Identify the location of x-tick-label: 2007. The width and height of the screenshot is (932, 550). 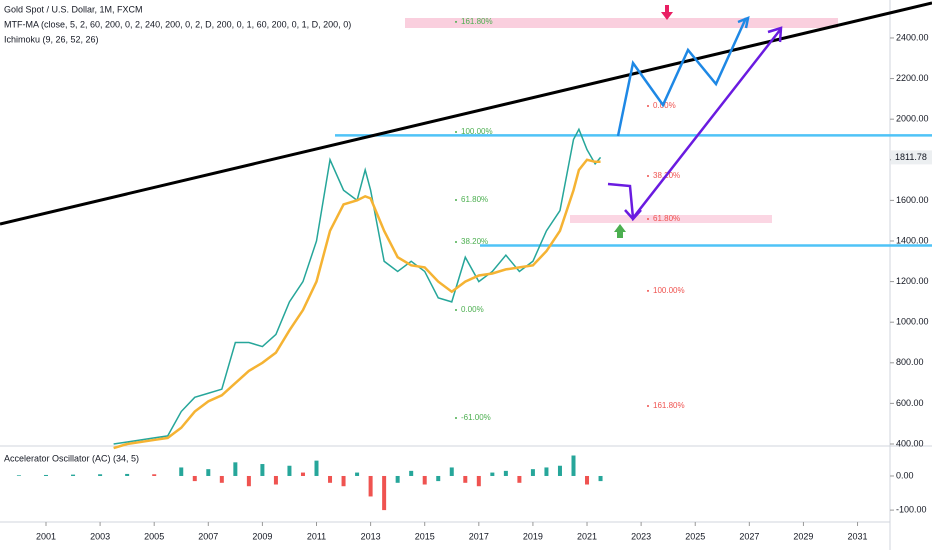
(208, 536).